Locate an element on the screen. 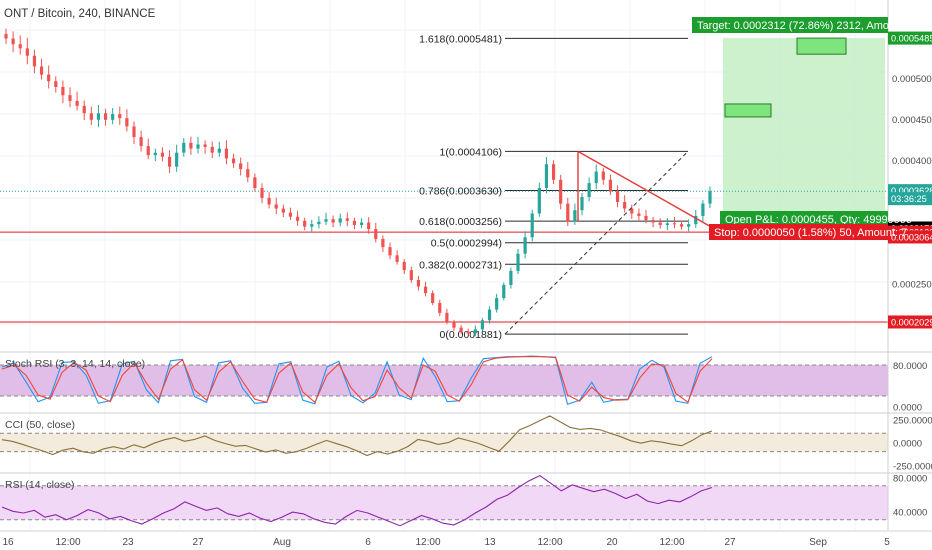  fib-anchor-line is located at coordinates (596, 243).